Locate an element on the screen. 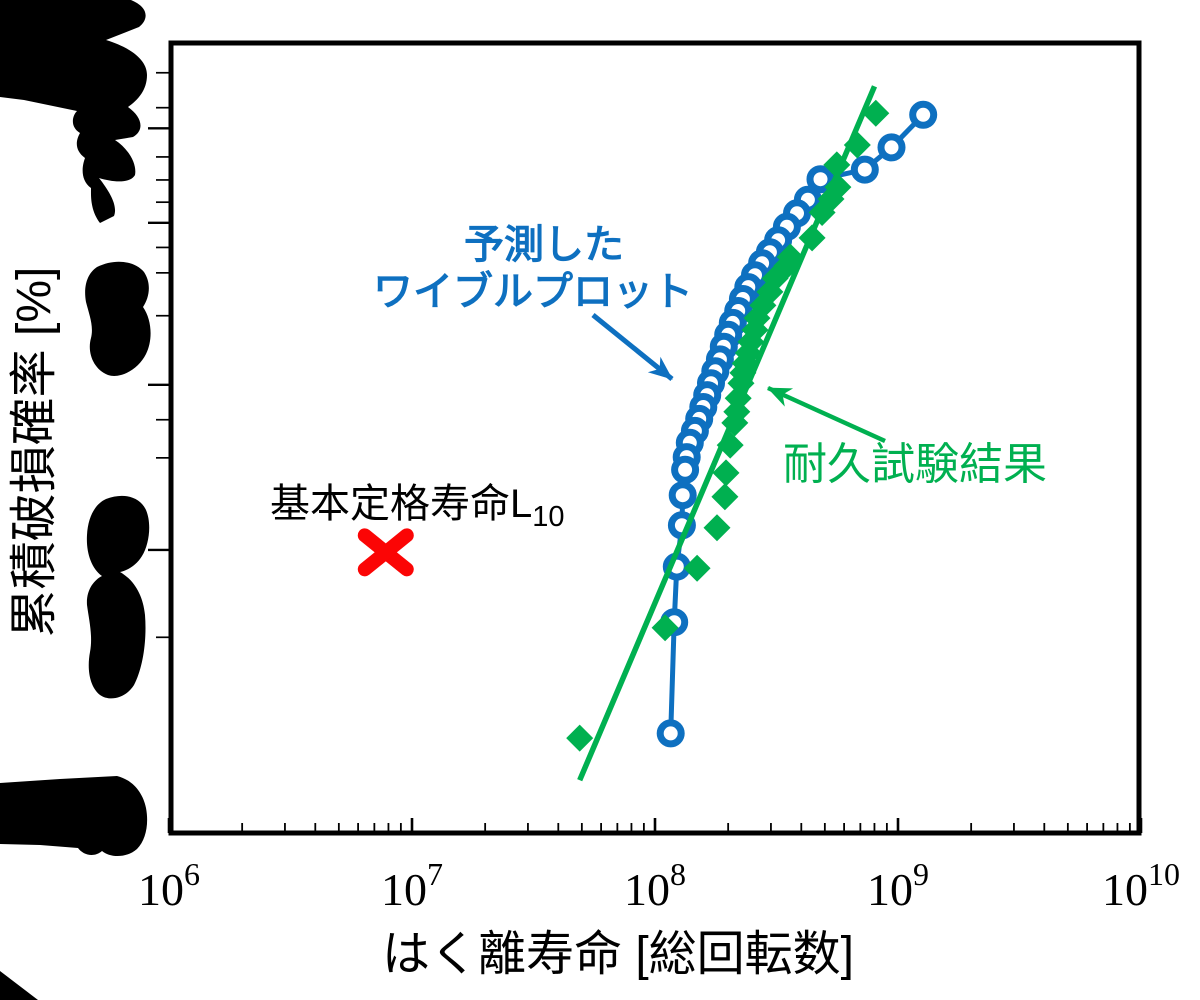 The height and width of the screenshot is (1000, 1200). x-axis-tick-labels: 10⁶ 10⁷ 10⁸ 10⁹ 10¹⁰ is located at coordinates (659, 885).